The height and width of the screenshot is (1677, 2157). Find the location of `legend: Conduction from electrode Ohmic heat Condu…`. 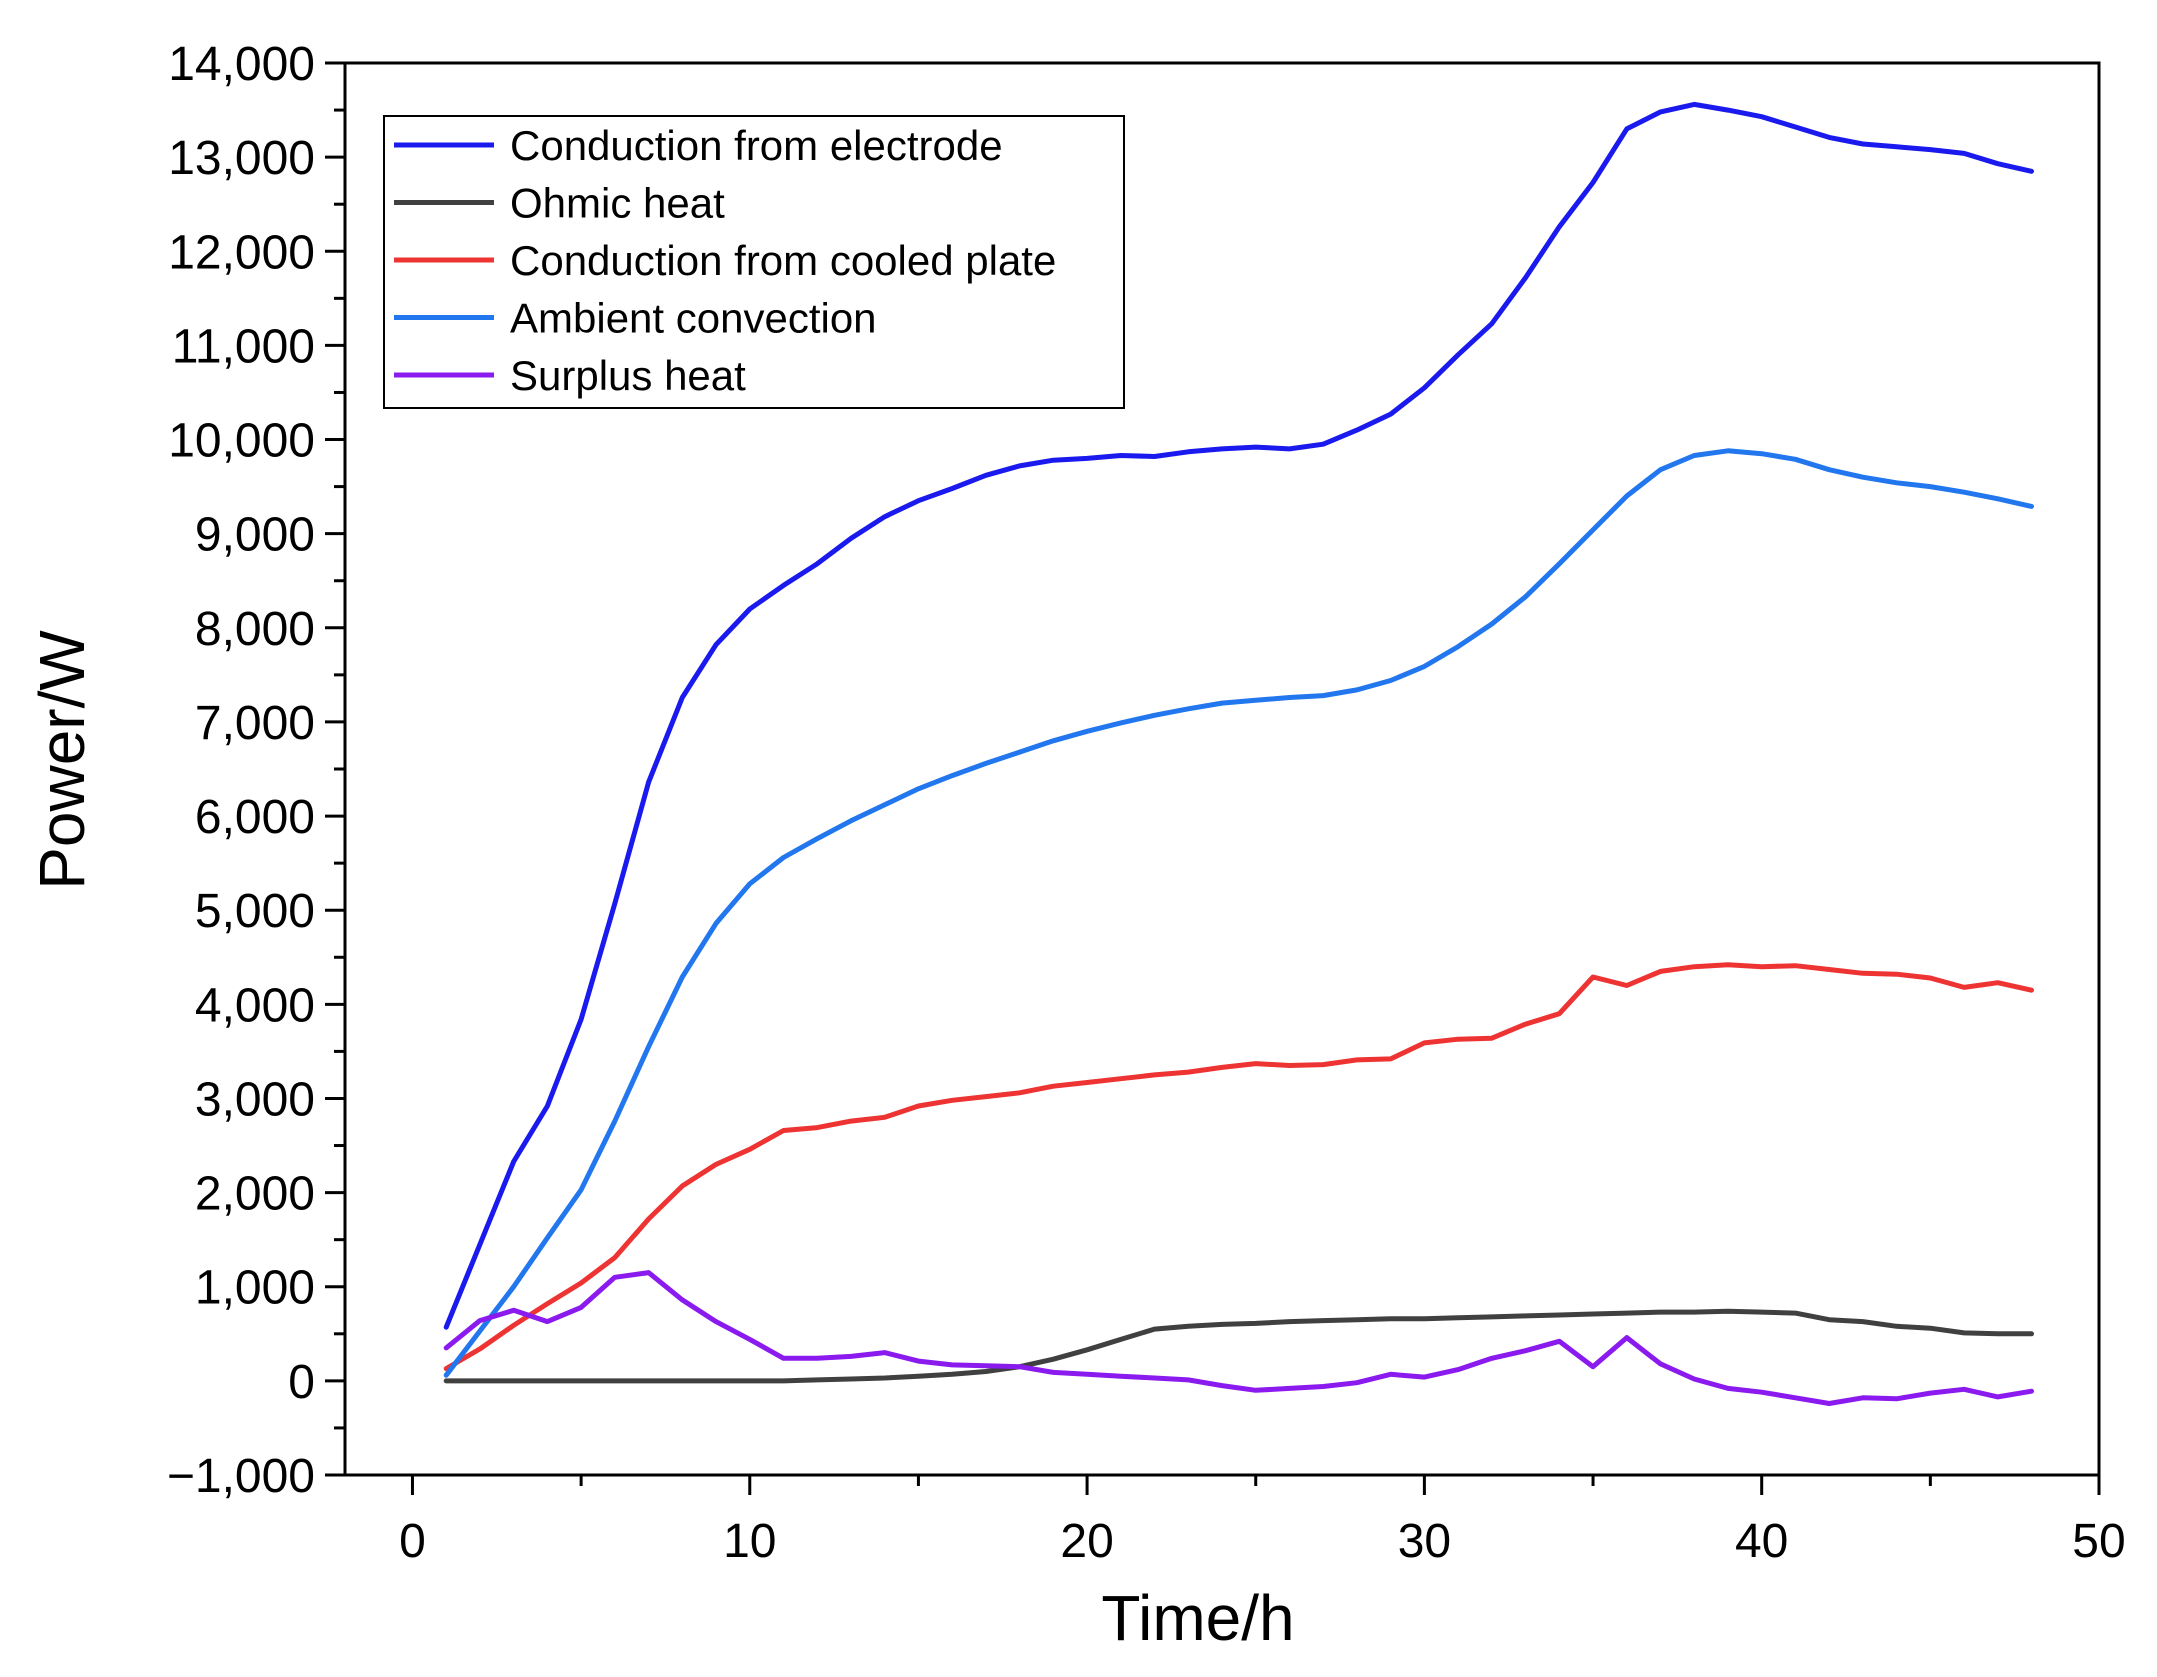

legend: Conduction from electrode Ohmic heat Condu… is located at coordinates (754, 262).